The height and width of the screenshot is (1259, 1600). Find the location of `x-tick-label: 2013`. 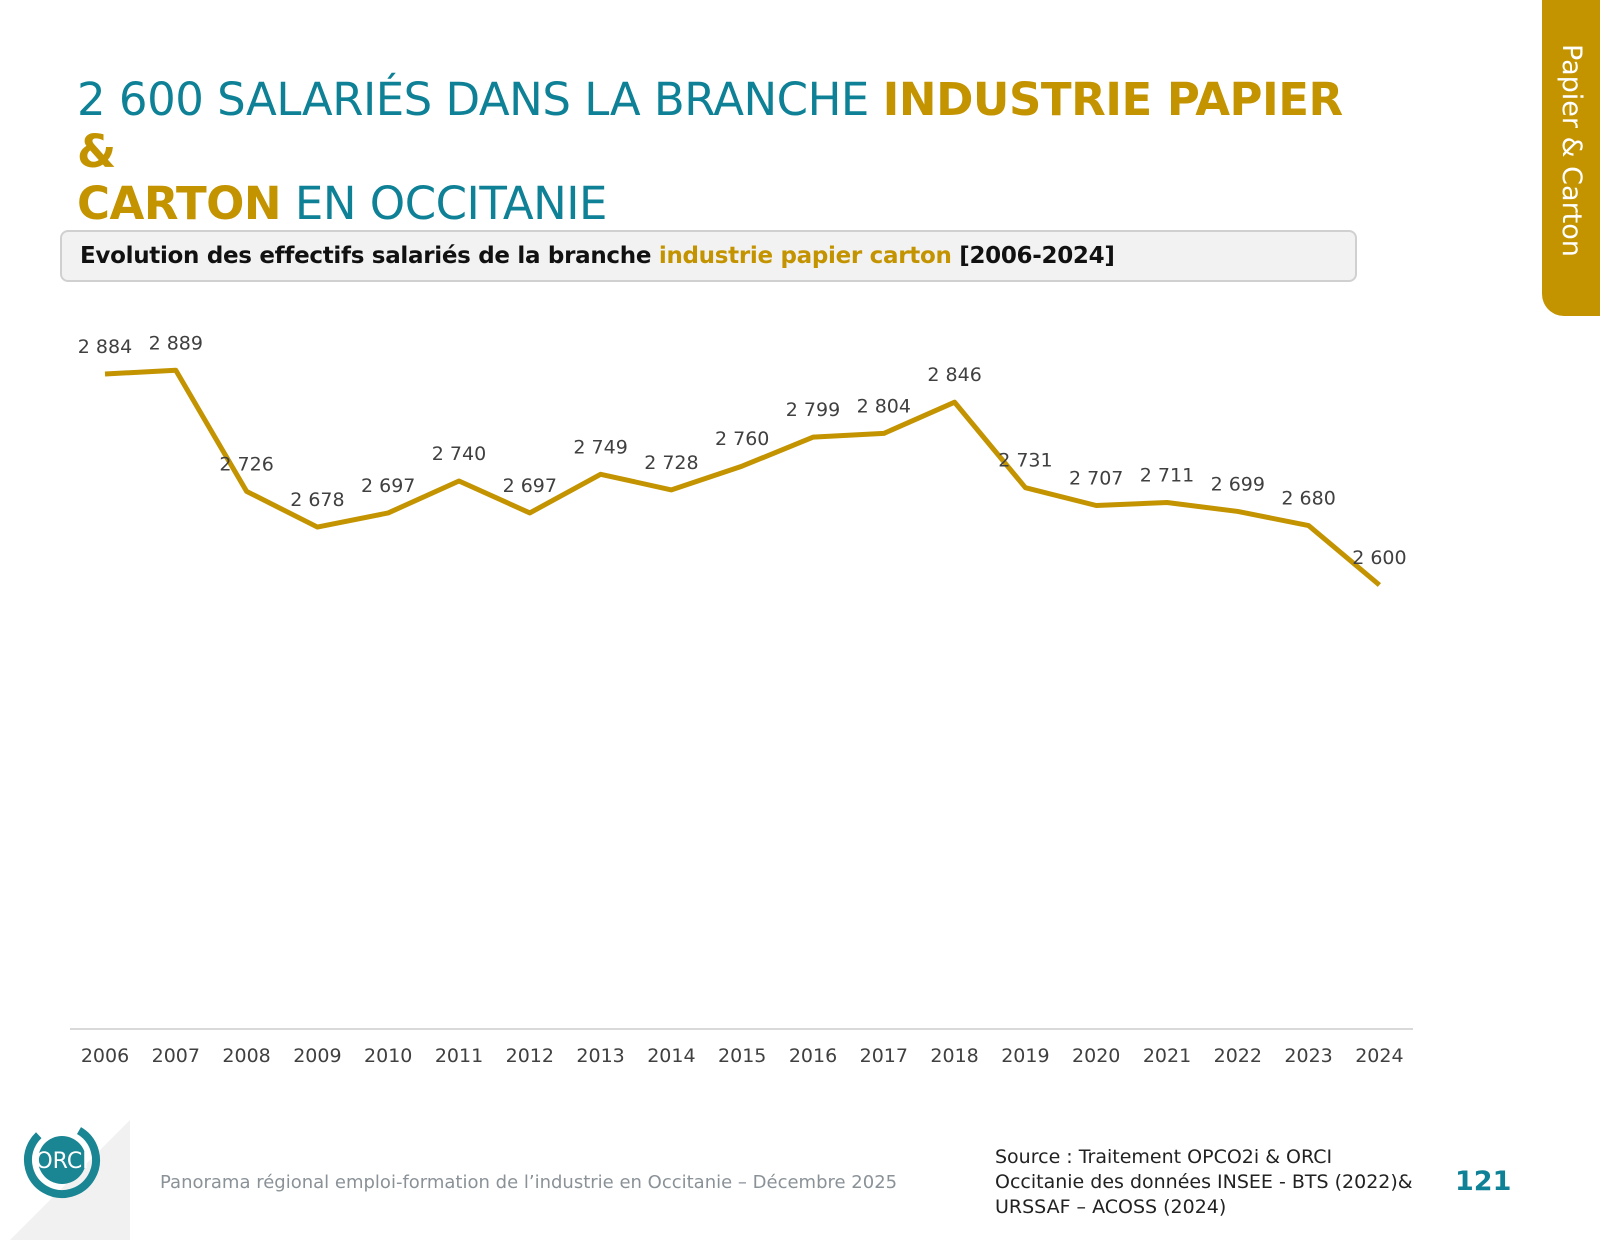

x-tick-label: 2013 is located at coordinates (600, 1056).